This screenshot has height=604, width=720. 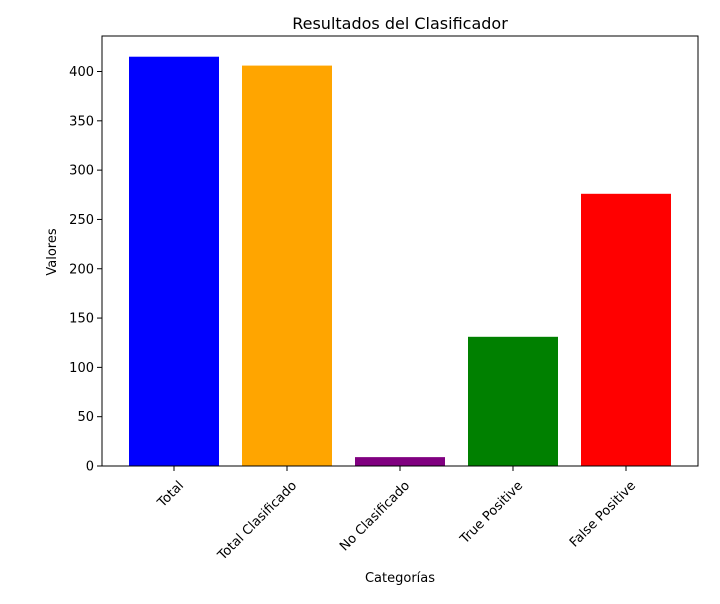 I want to click on bar-total-clasificado, so click(x=287, y=265).